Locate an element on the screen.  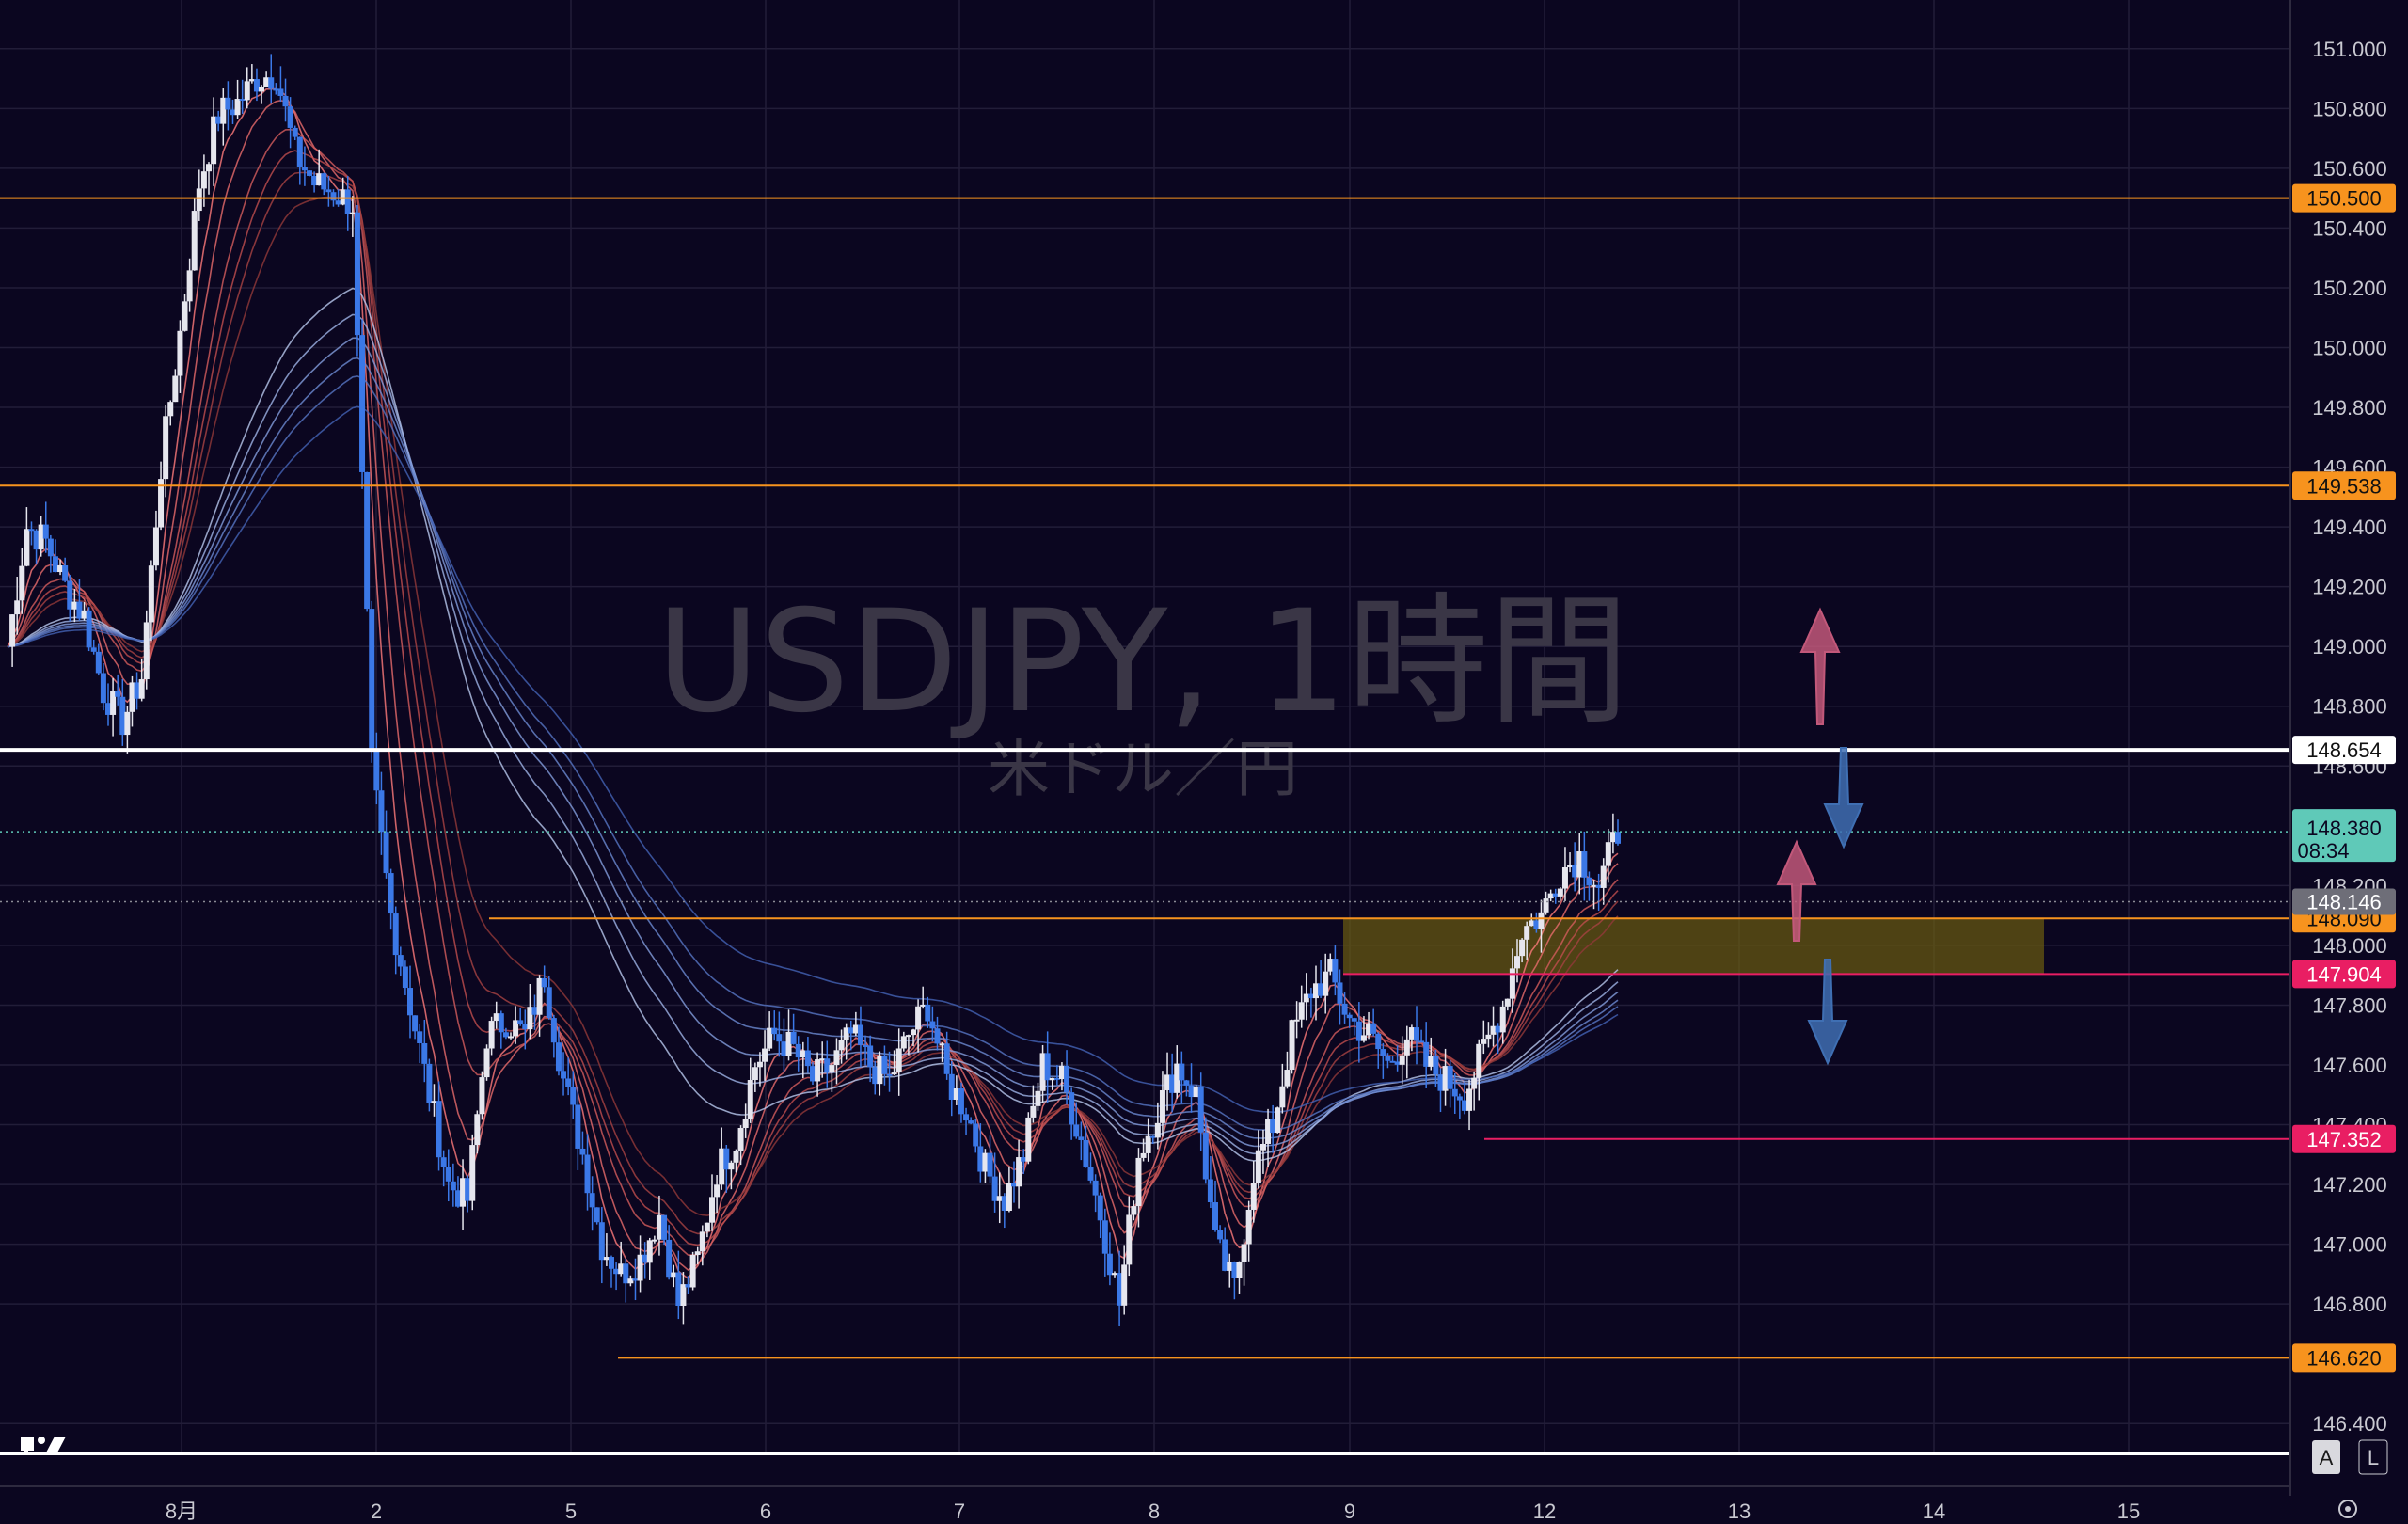
auto-scale-button is located at coordinates (2326, 1457).